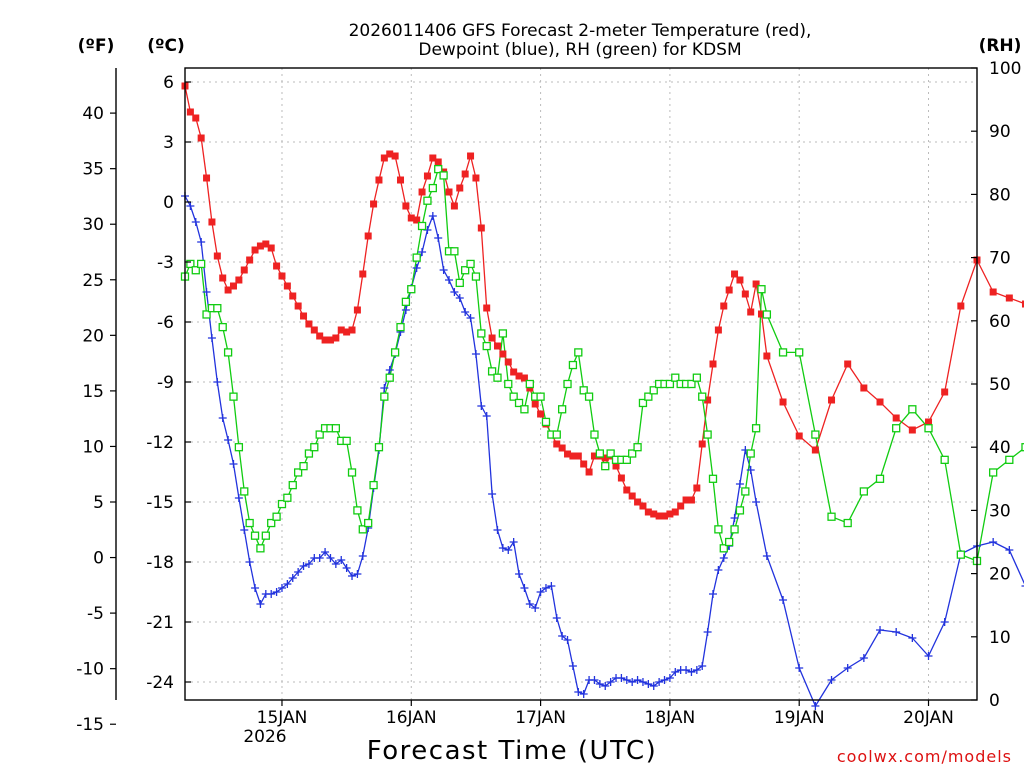  What do you see at coordinates (165, 263) in the screenshot?
I see `celsius-tick-label: -3` at bounding box center [165, 263].